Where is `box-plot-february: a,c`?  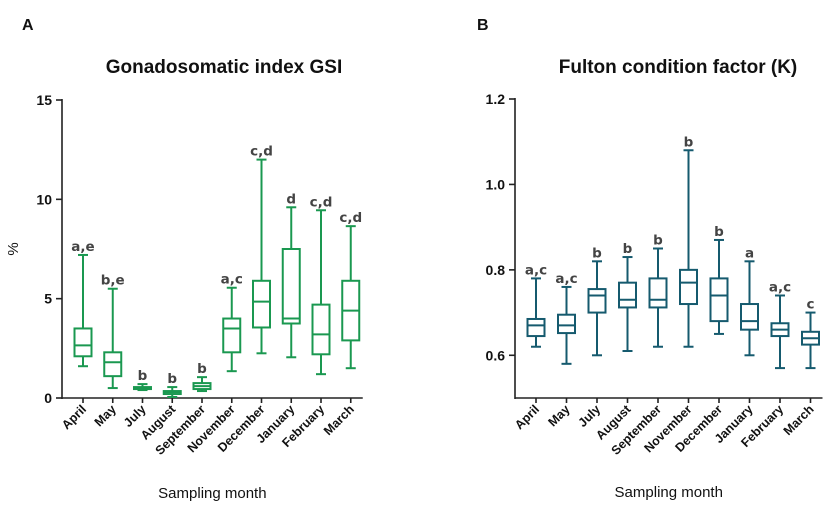
box-plot-february: a,c is located at coordinates (780, 324).